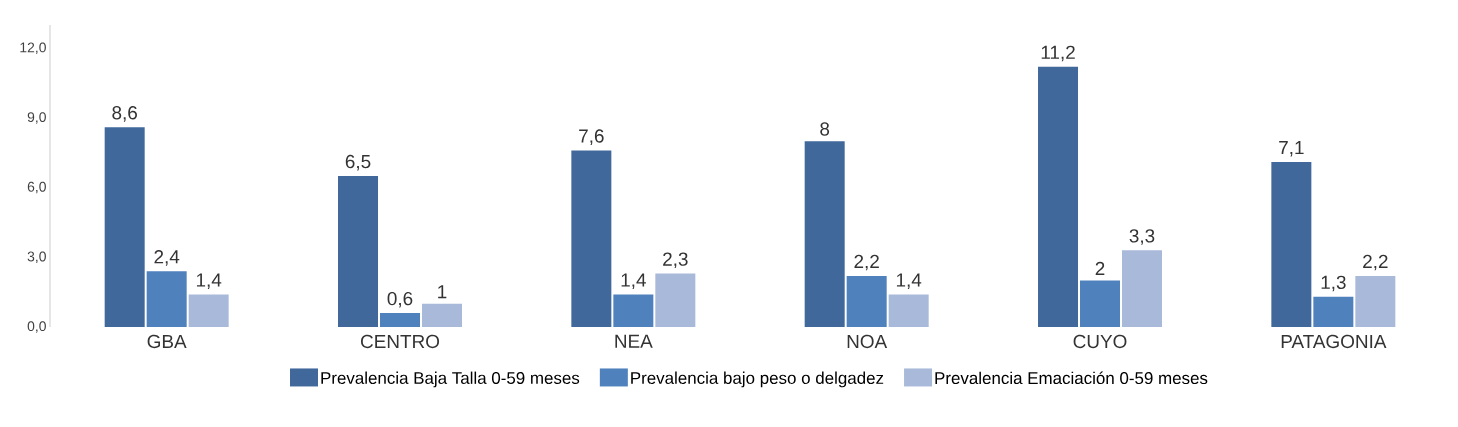 The height and width of the screenshot is (427, 1458). Describe the element at coordinates (36, 327) in the screenshot. I see `y-tick-label: 0,0` at that location.